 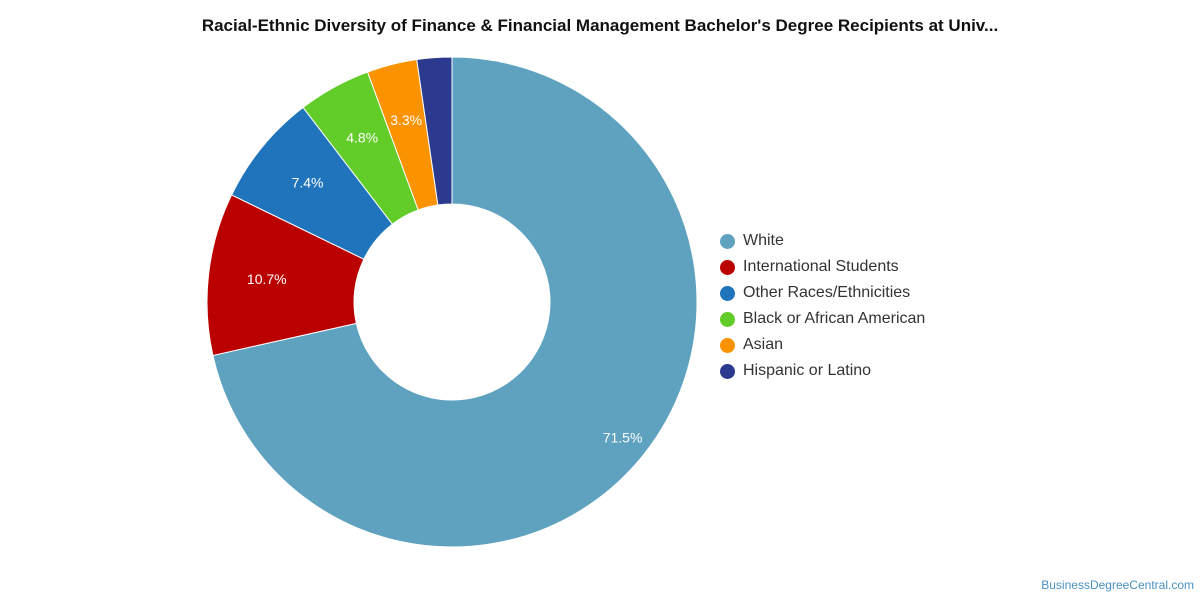 I want to click on slice-label: 4.8%, so click(x=362, y=137).